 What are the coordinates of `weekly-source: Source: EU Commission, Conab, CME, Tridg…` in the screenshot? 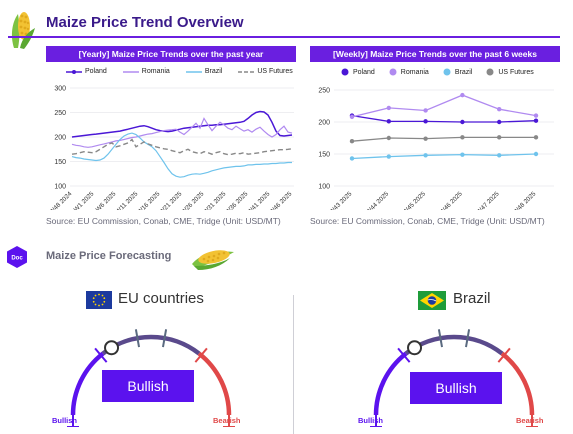 It's located at (427, 221).